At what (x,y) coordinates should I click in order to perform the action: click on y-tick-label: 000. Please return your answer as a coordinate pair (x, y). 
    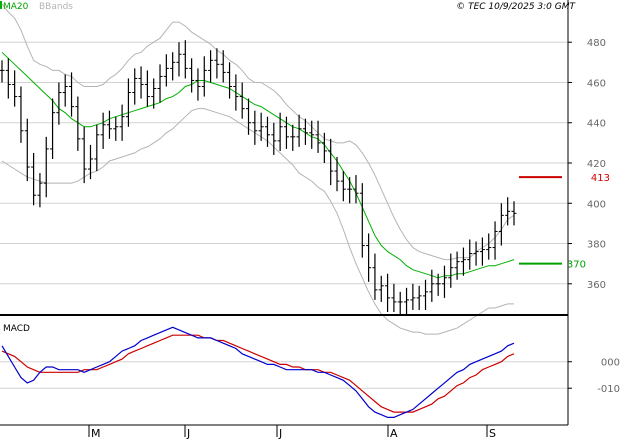
    Looking at the image, I should click on (610, 363).